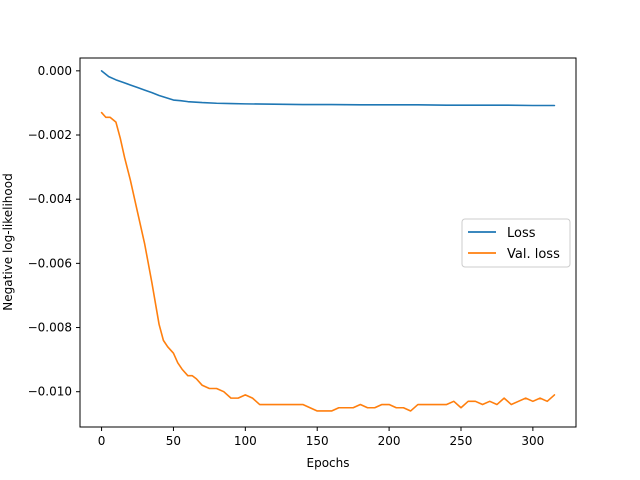 Image resolution: width=640 pixels, height=480 pixels. I want to click on y-tick-label: −0.006, so click(50, 263).